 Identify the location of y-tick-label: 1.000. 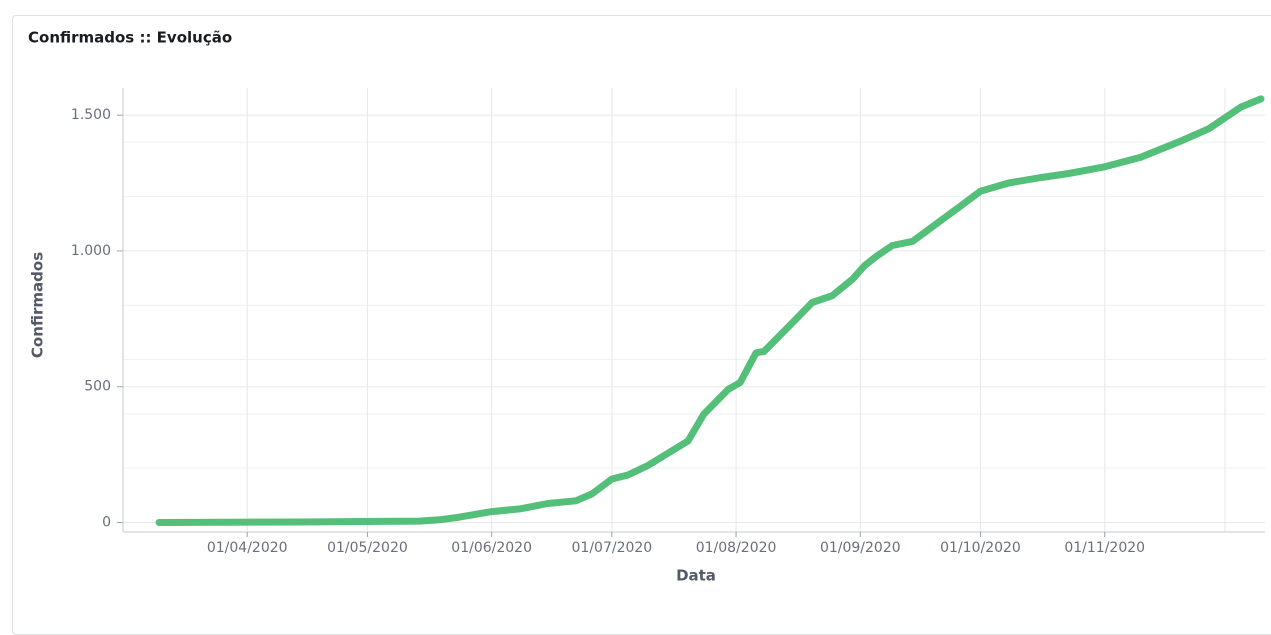
(91, 251).